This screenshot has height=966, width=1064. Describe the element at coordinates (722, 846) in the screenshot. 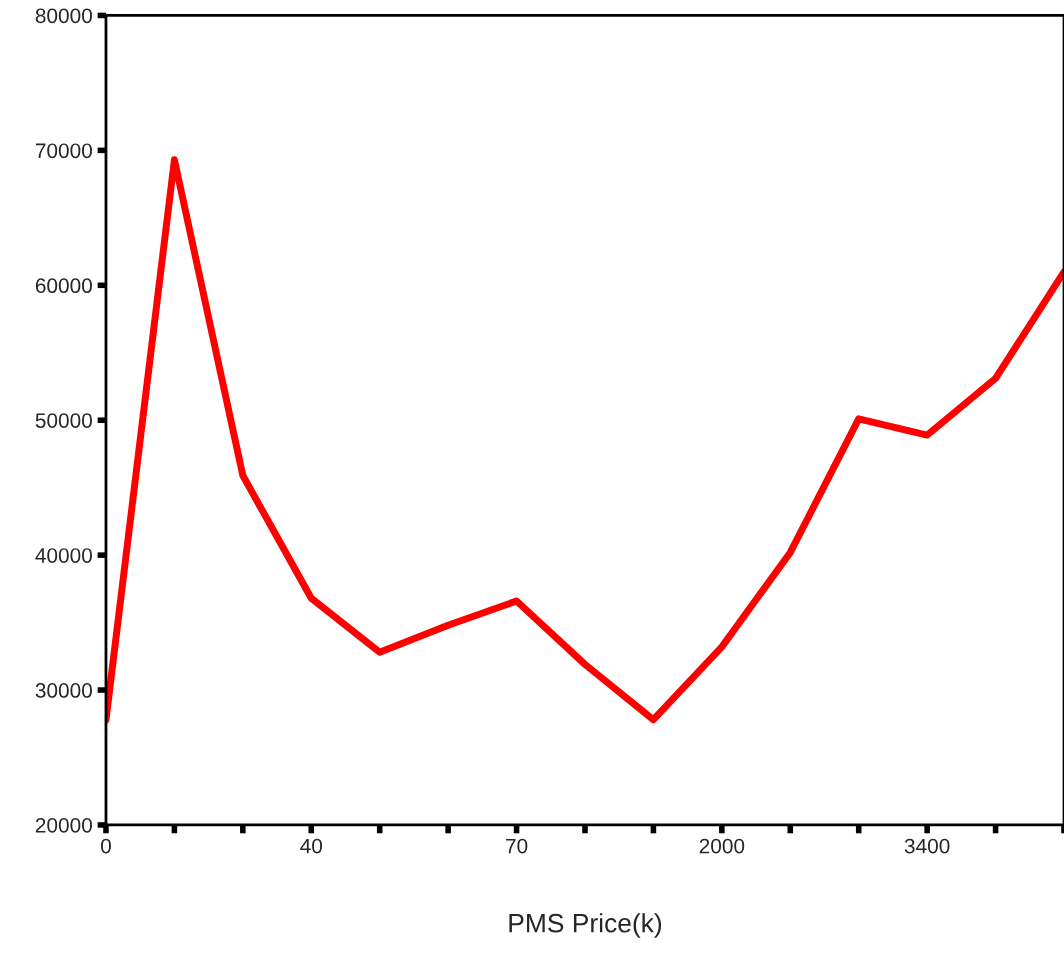

I see `x-tick-label: 2000` at that location.